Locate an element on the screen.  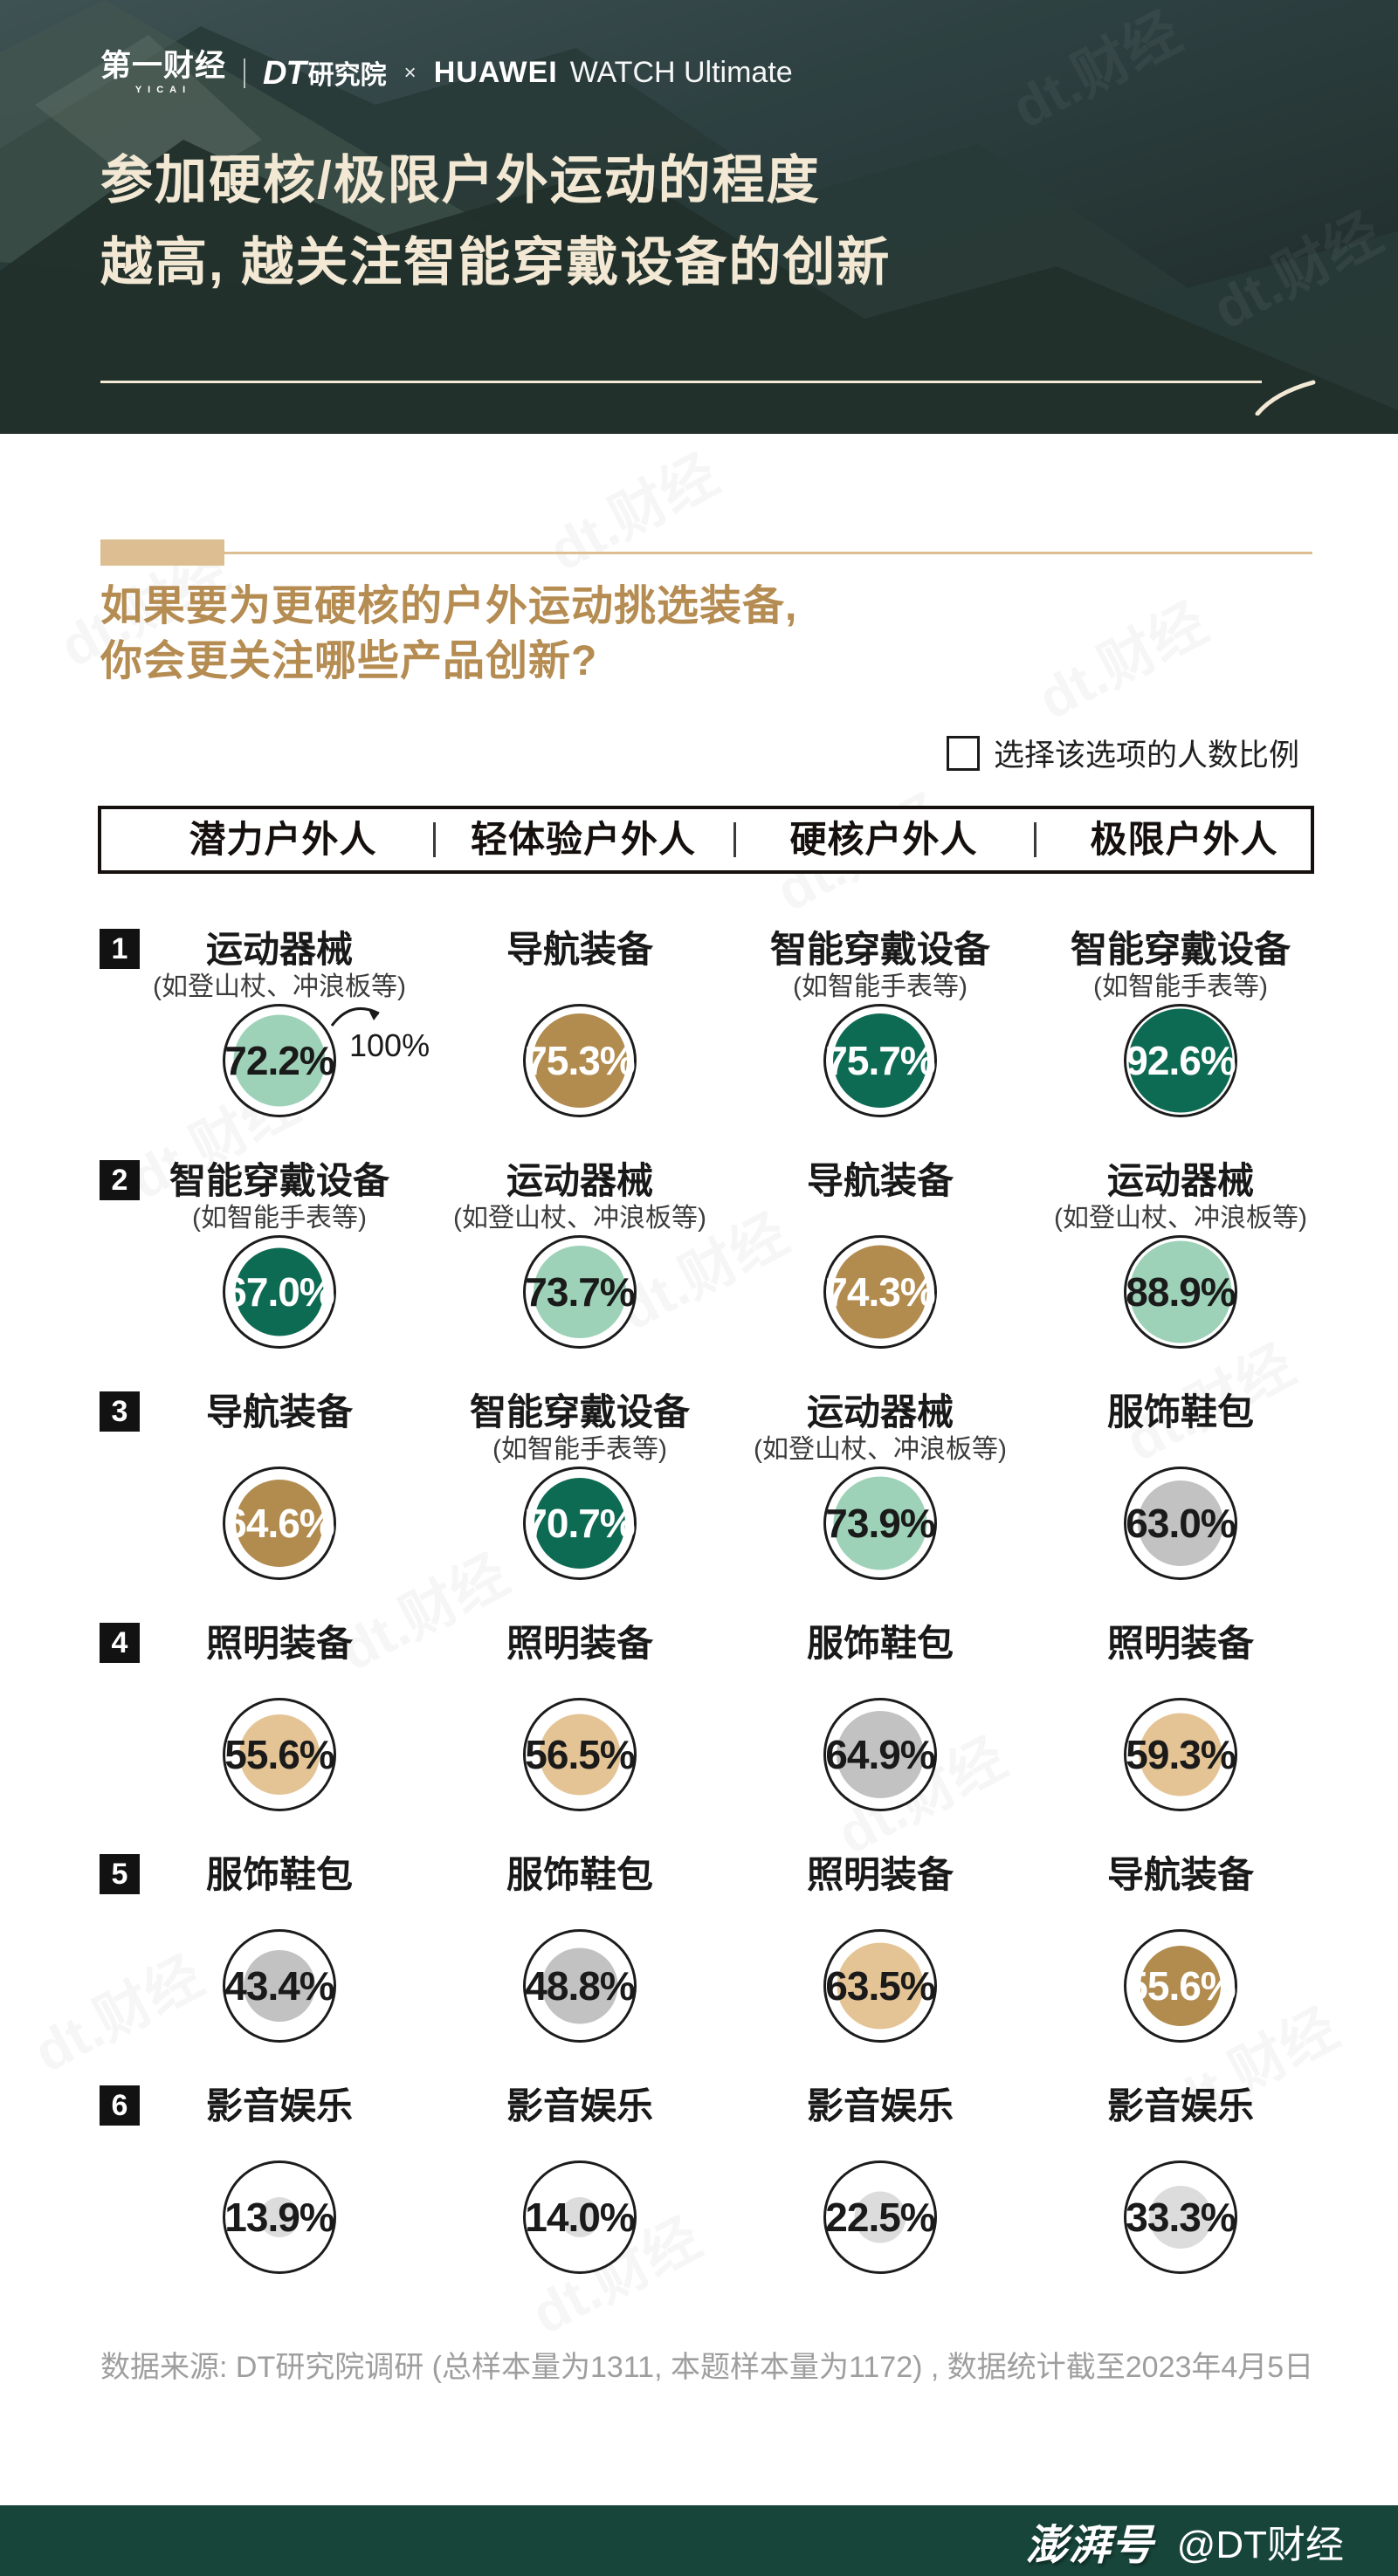
percentage-value: 14.0% is located at coordinates (580, 2218).